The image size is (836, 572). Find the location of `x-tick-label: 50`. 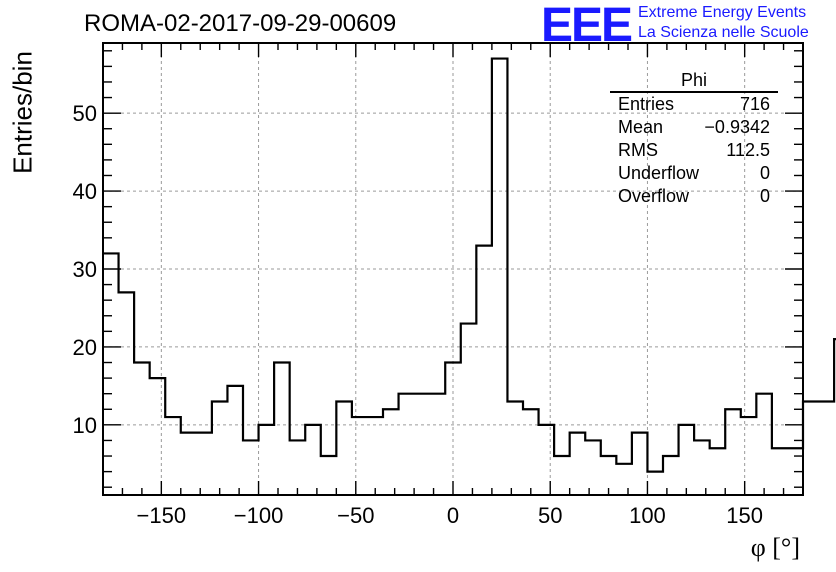

x-tick-label: 50 is located at coordinates (550, 515).